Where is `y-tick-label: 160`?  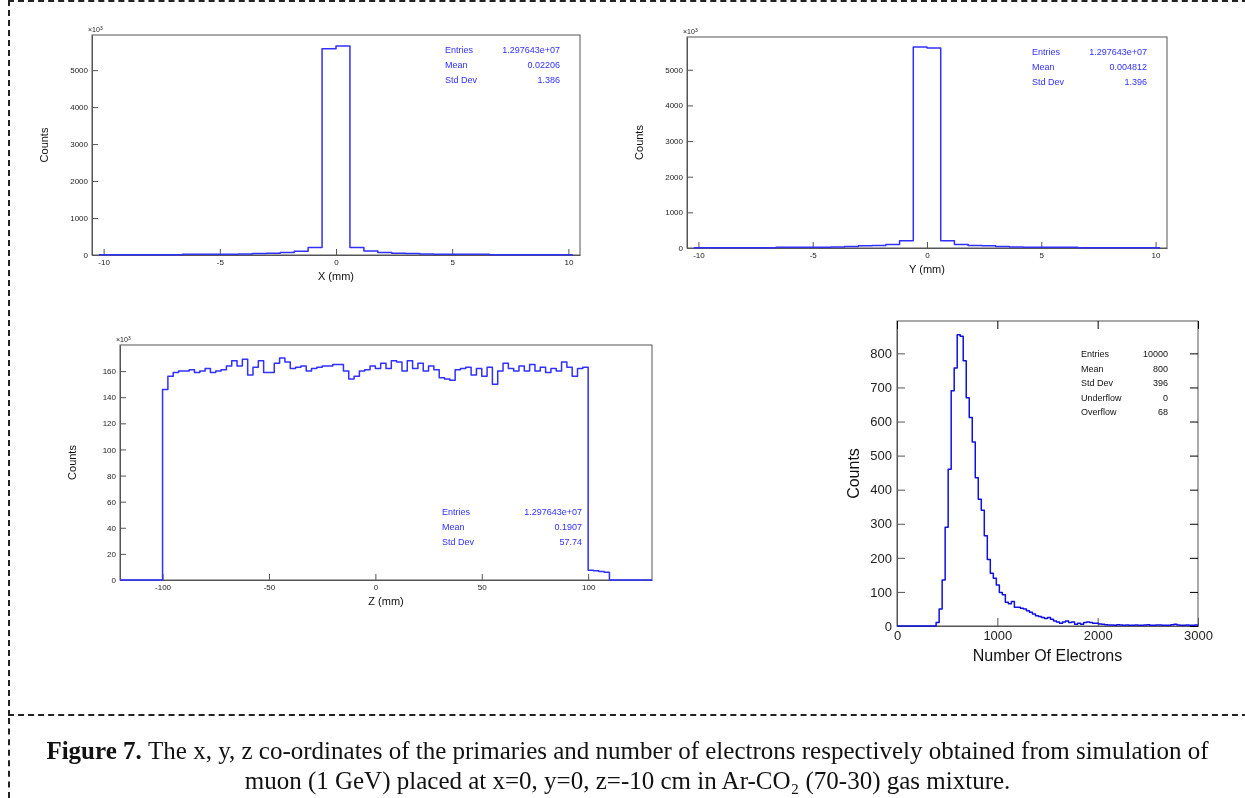
y-tick-label: 160 is located at coordinates (109, 372).